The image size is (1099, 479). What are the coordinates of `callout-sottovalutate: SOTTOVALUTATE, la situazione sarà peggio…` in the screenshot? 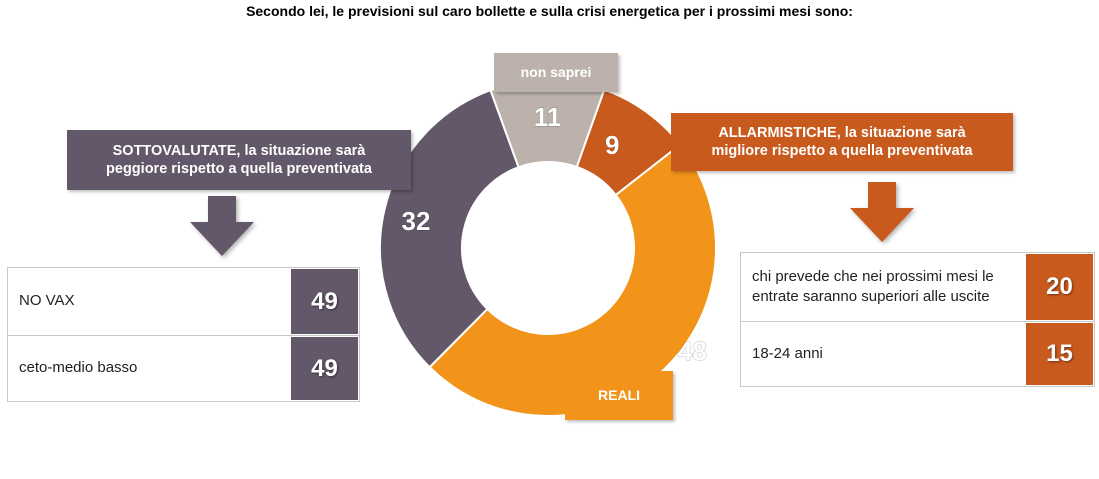 It's located at (239, 160).